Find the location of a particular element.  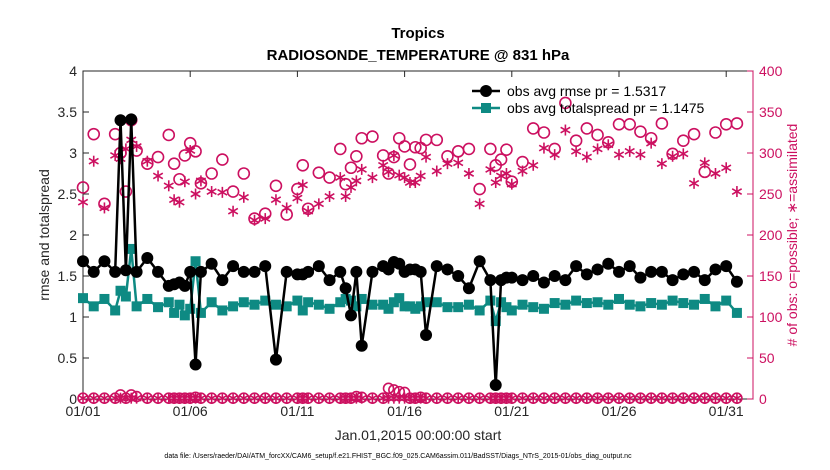

y-tick-label: 0 is located at coordinates (73, 399).